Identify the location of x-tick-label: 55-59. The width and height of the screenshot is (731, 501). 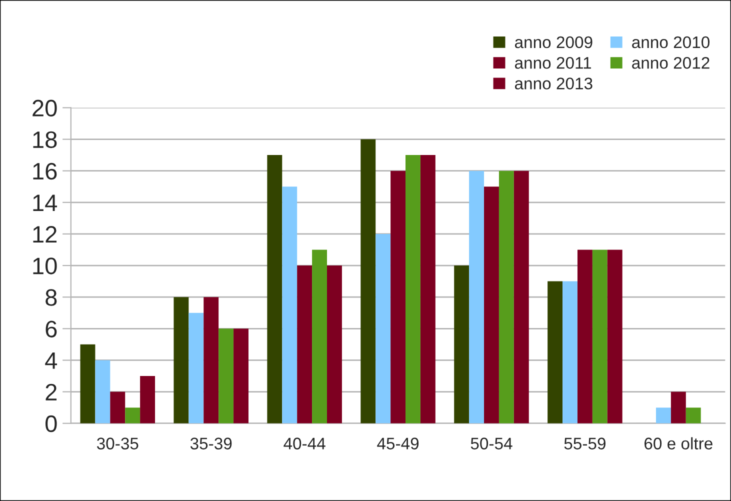
(585, 444).